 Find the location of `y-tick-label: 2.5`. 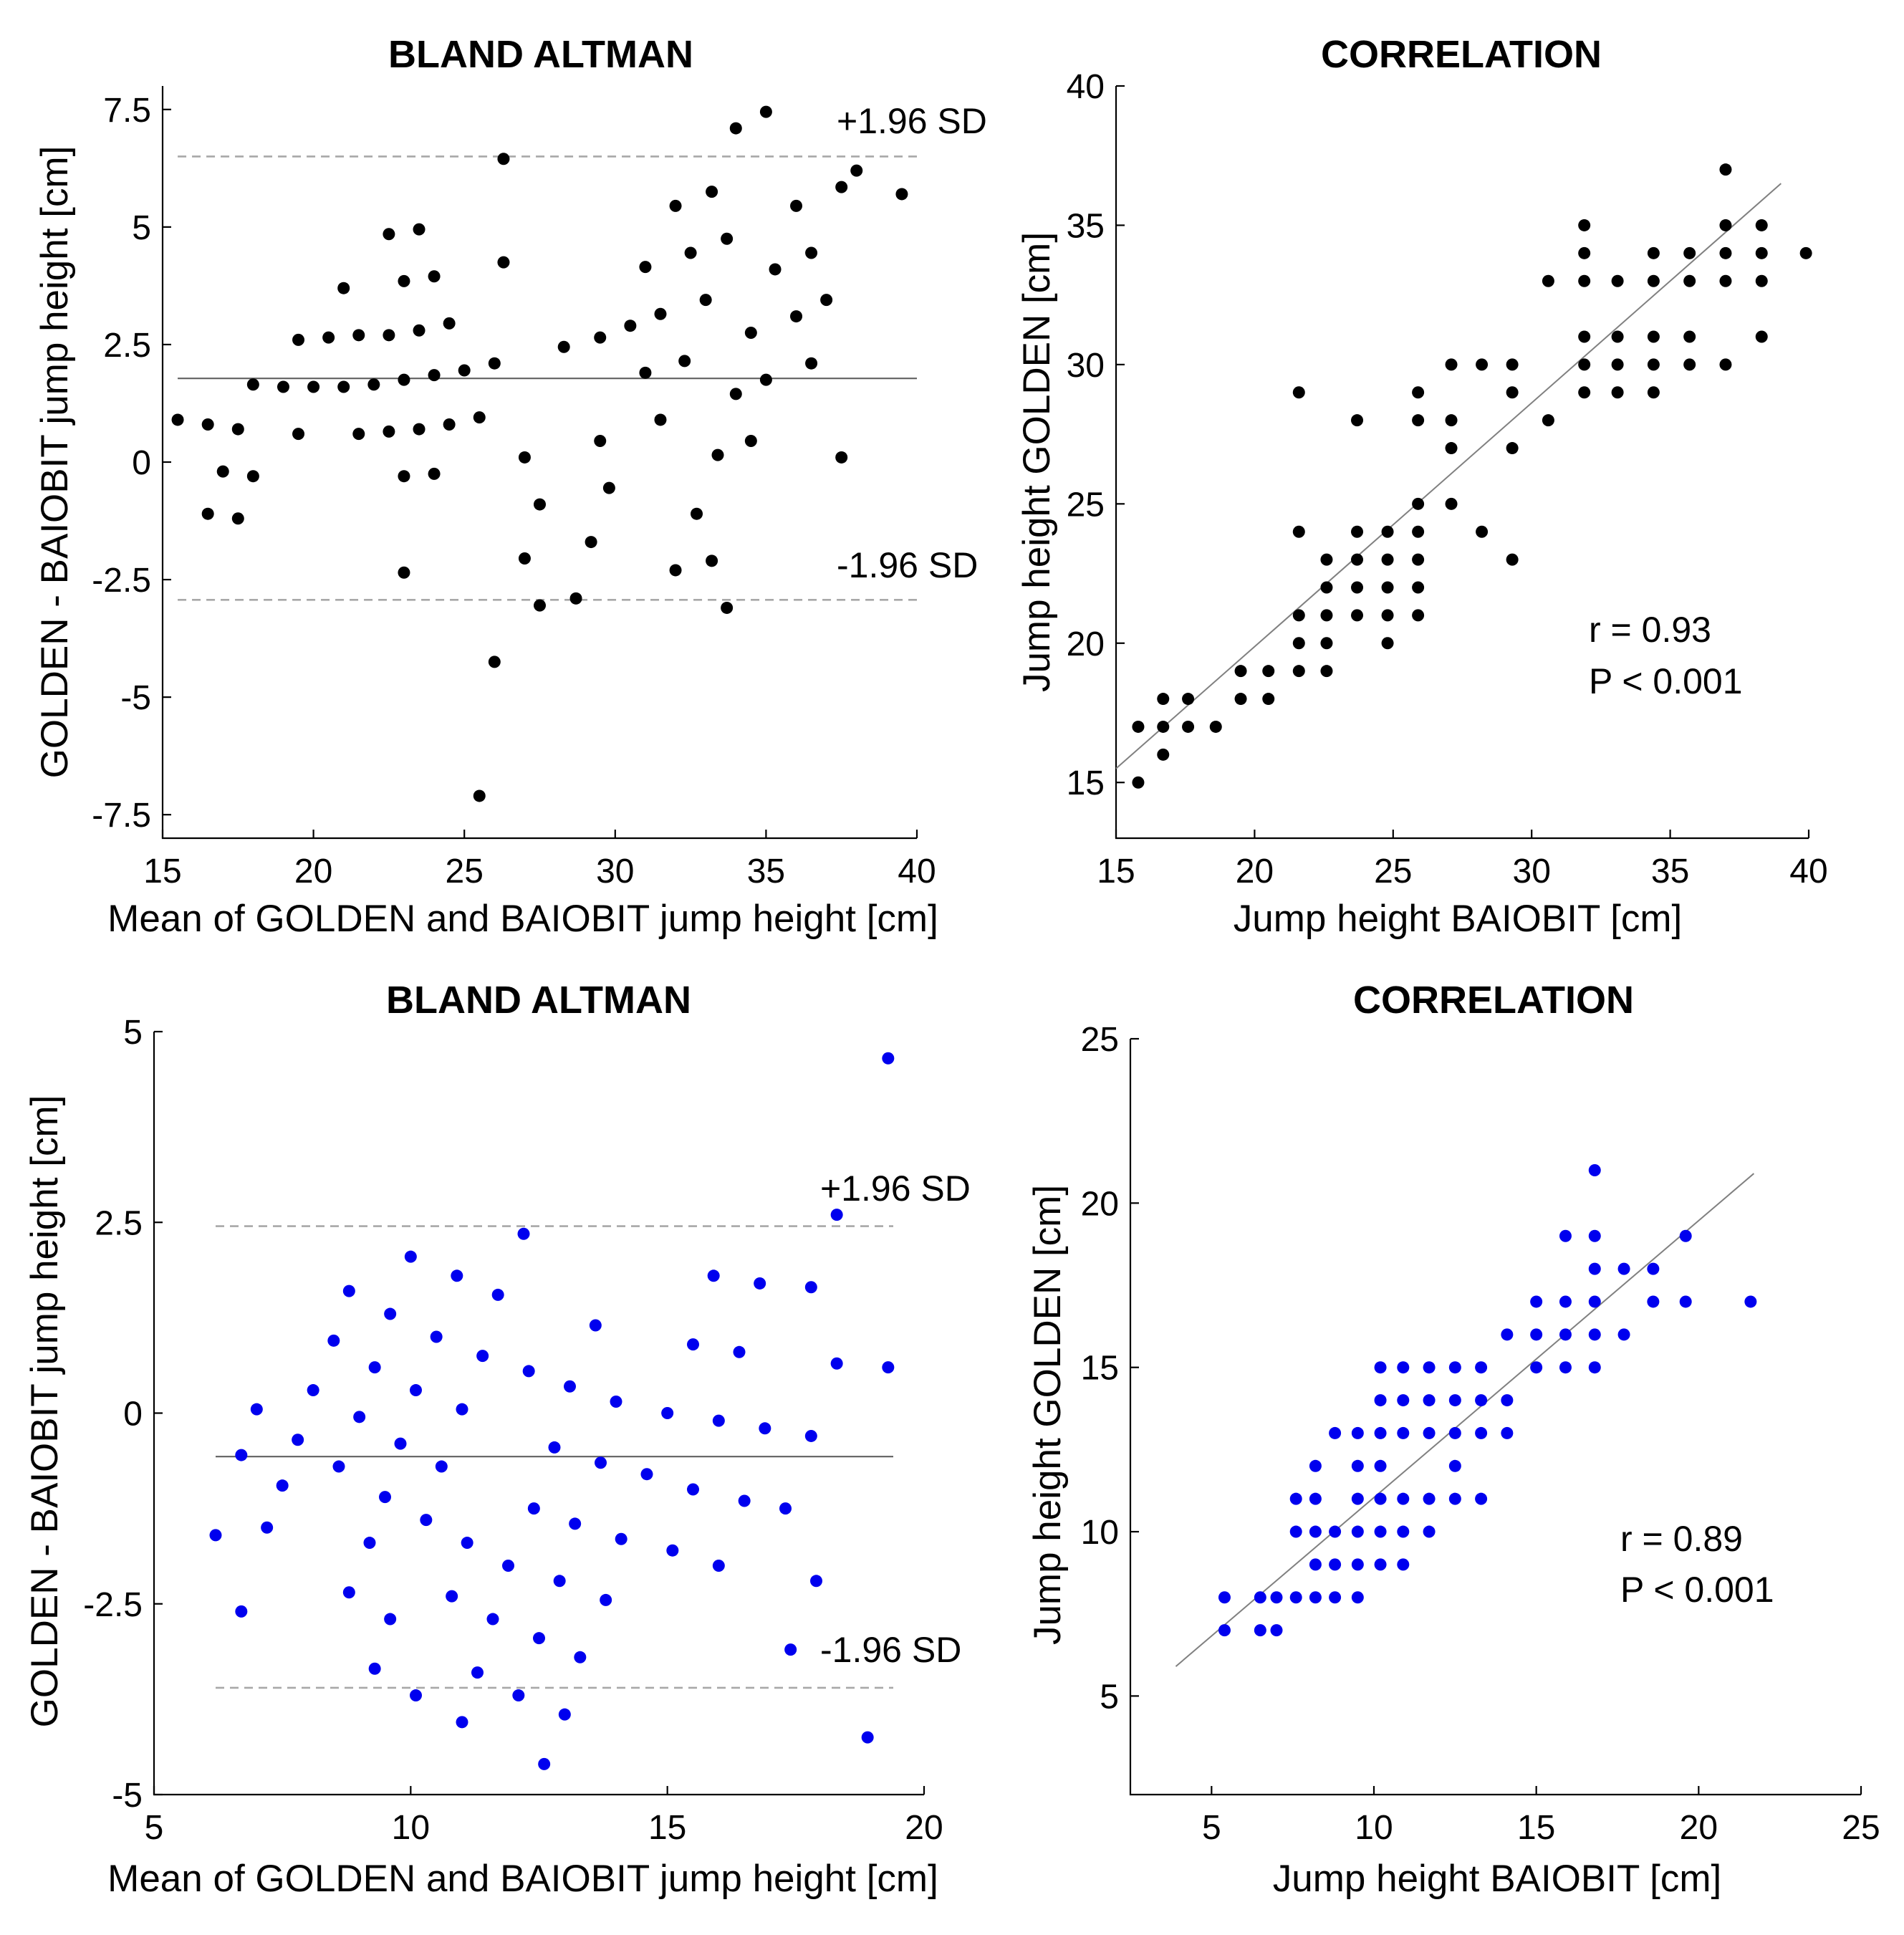

y-tick-label: 2.5 is located at coordinates (127, 346).